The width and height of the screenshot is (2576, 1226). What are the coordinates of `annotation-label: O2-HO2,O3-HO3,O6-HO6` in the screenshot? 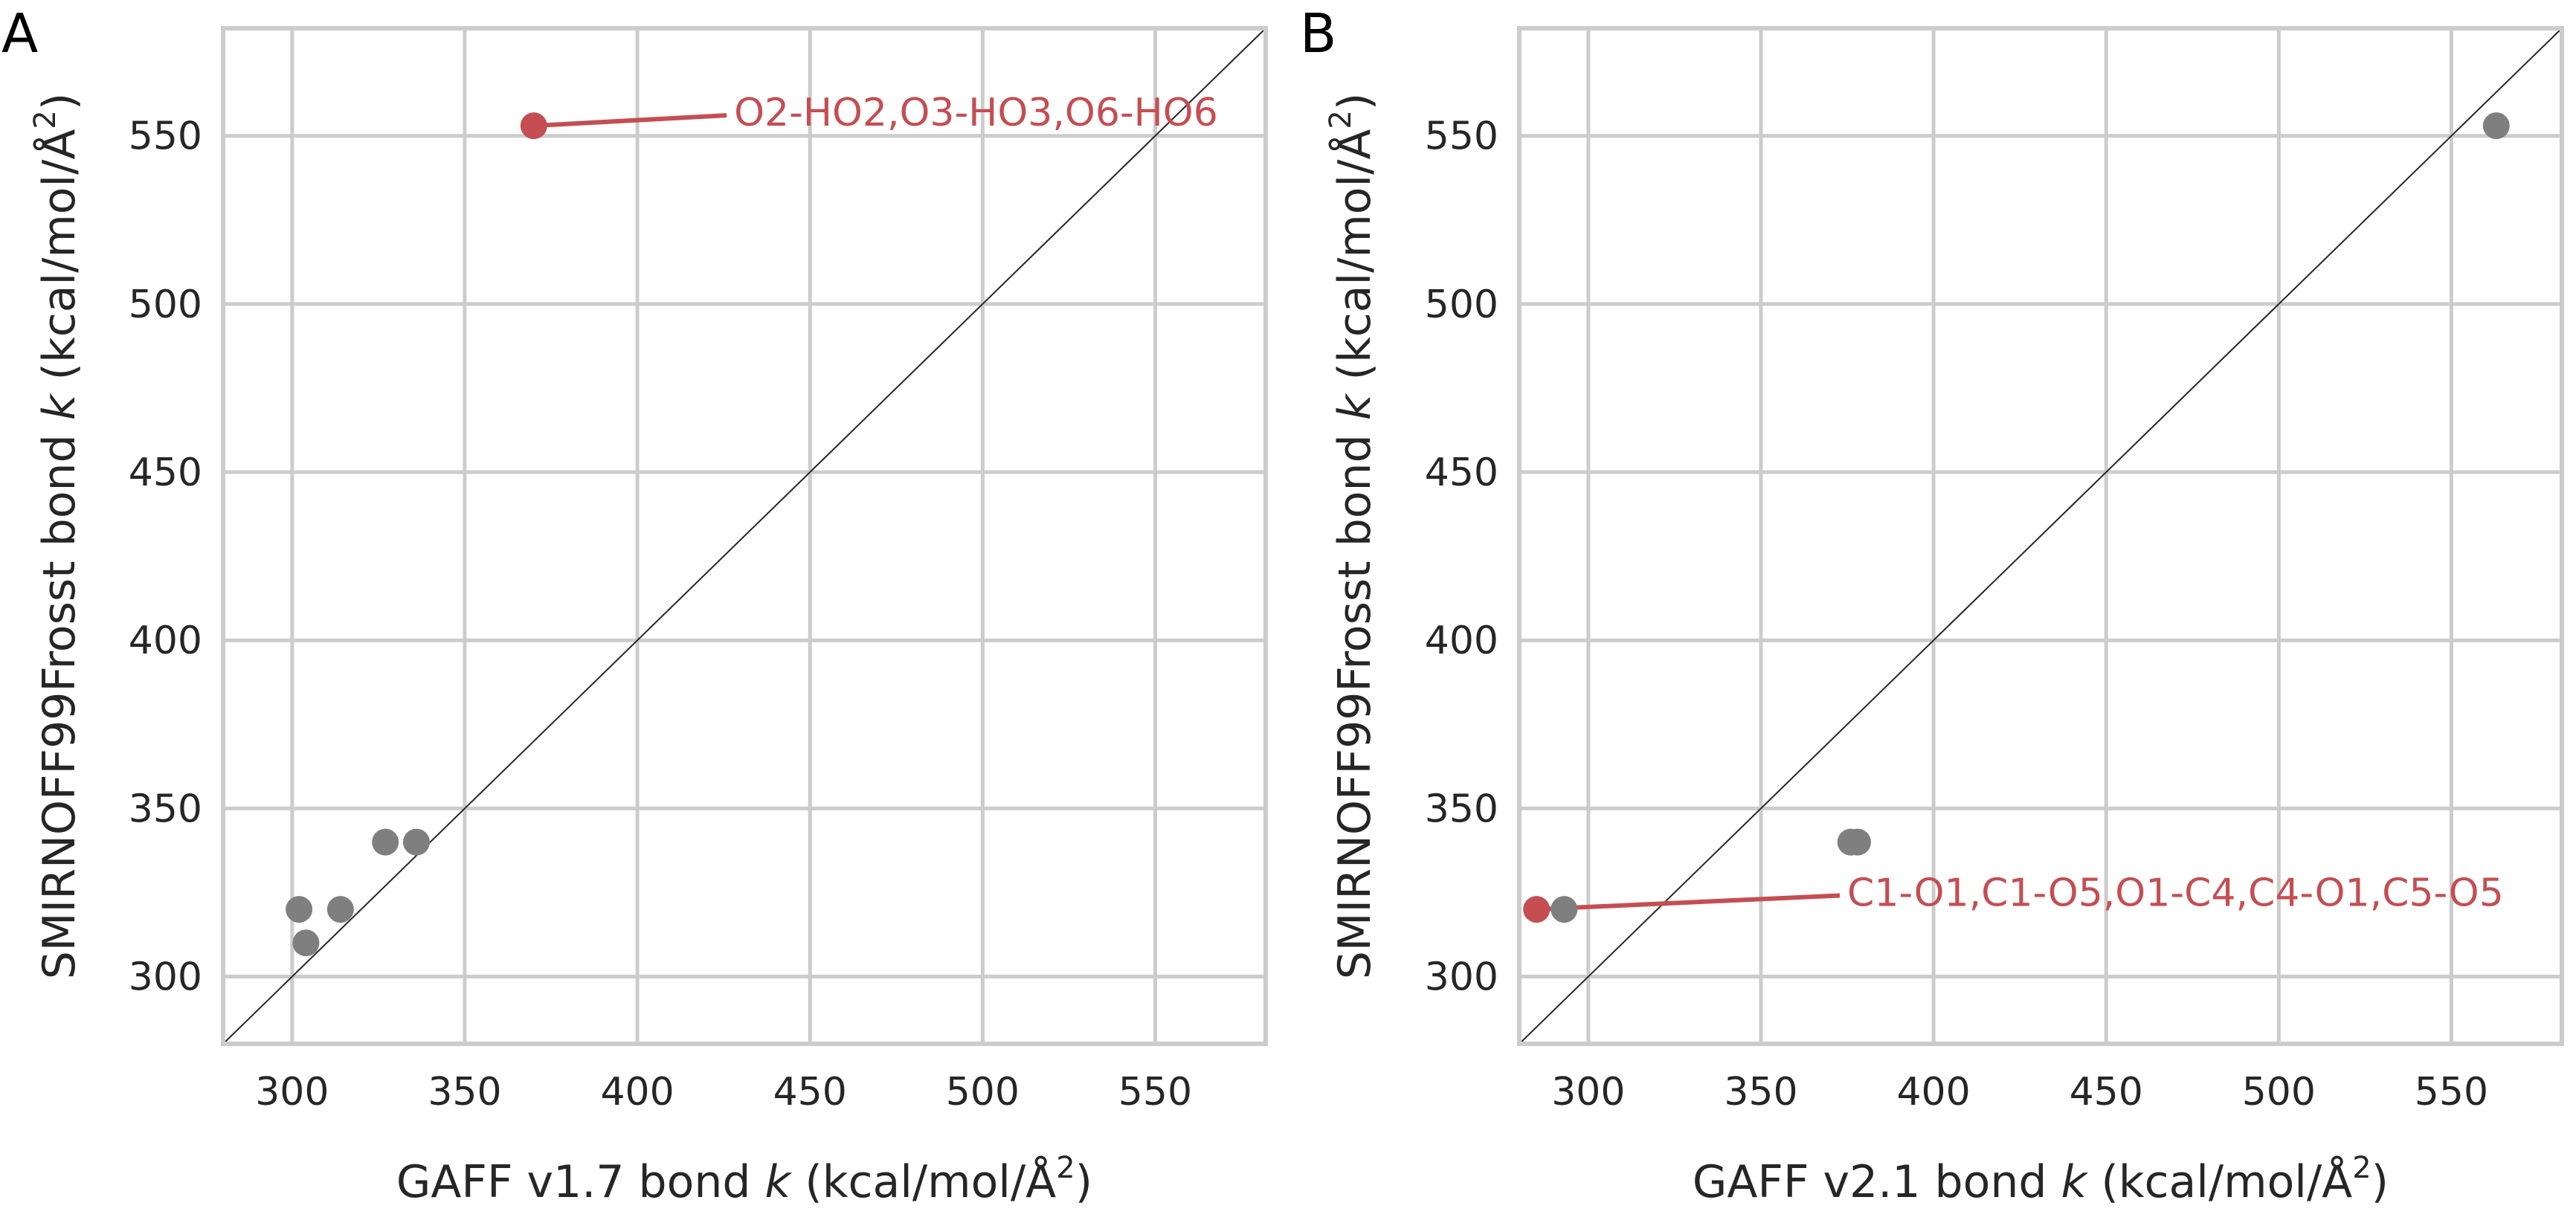 It's located at (976, 113).